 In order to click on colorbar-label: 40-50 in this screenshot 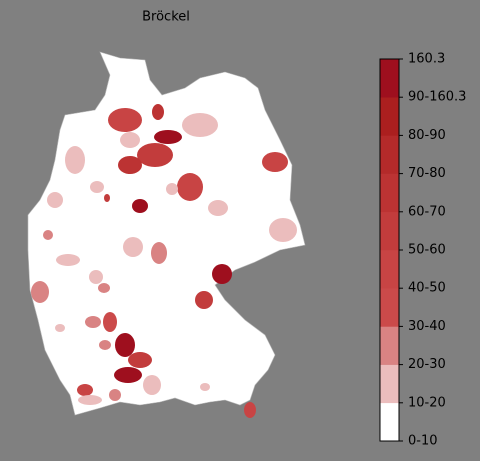, I will do `click(427, 288)`.